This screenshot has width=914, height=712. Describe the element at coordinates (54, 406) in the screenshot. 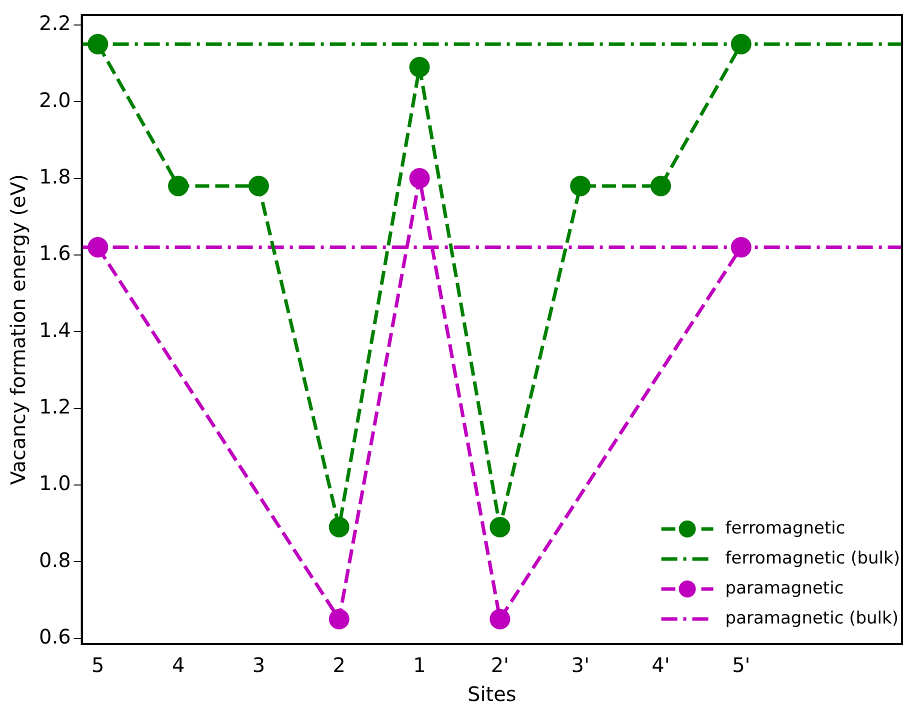

I see `y-tick-label: 1.2` at that location.